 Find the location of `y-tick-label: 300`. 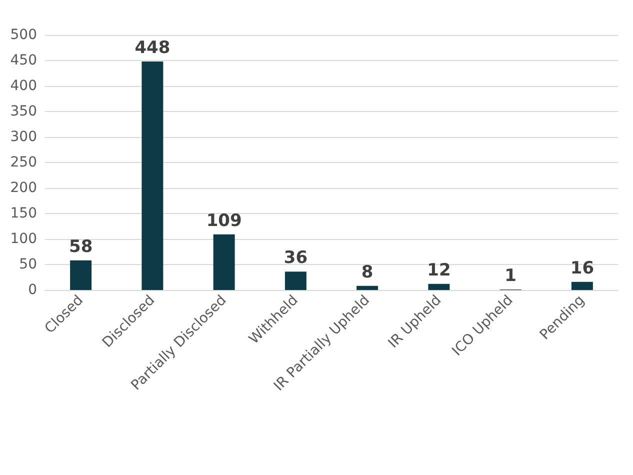

y-tick-label: 300 is located at coordinates (23, 137).